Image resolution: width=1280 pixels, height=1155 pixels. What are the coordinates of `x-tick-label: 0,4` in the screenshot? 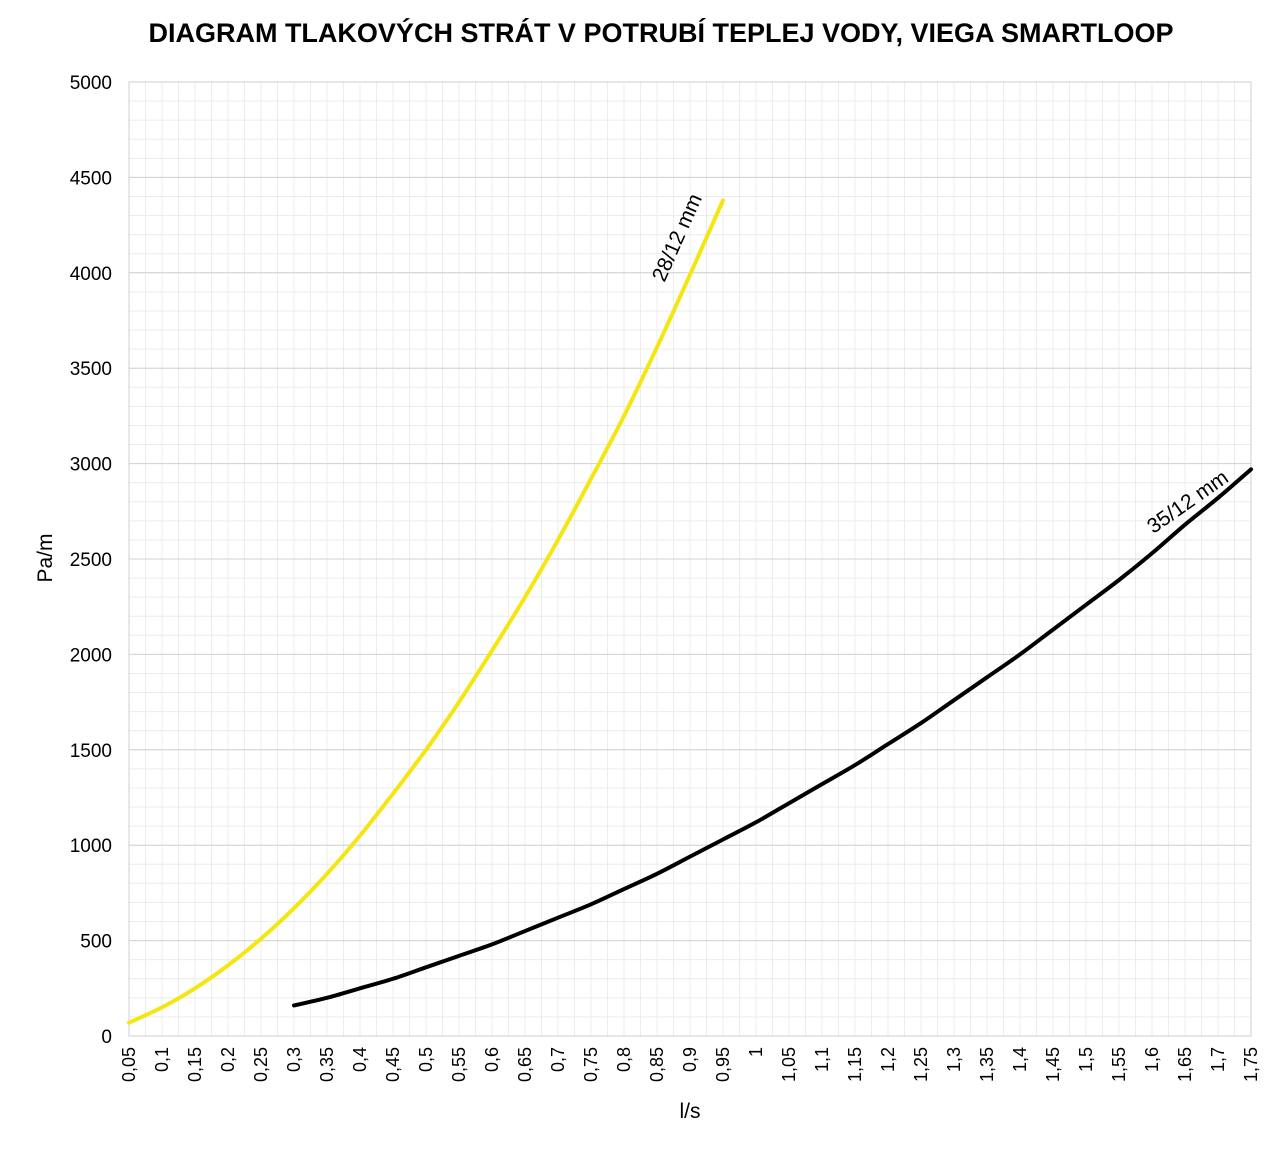 It's located at (360, 1059).